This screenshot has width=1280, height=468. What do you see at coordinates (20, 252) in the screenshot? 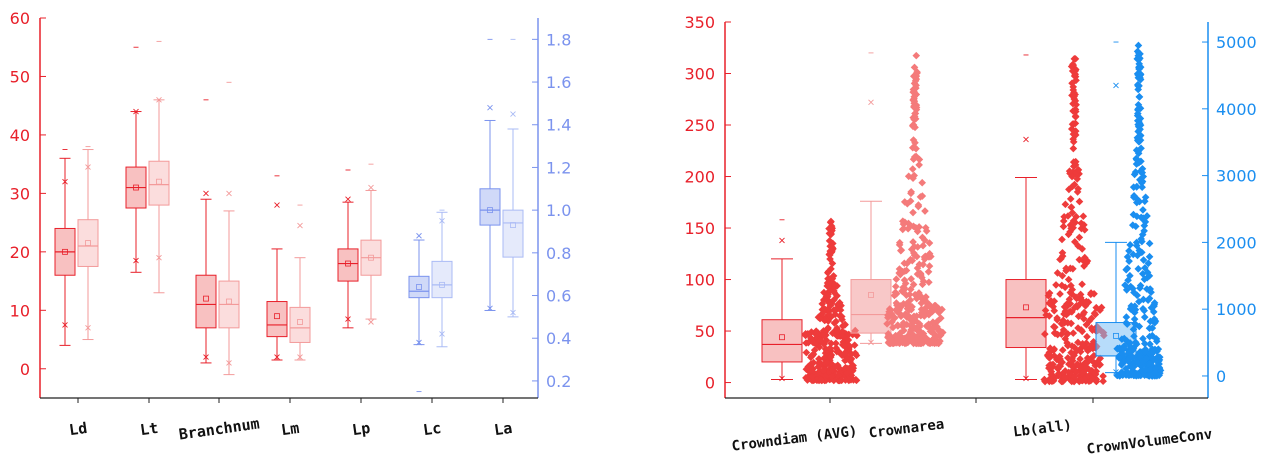
I see `chart1-left-tick-label: 20` at bounding box center [20, 252].